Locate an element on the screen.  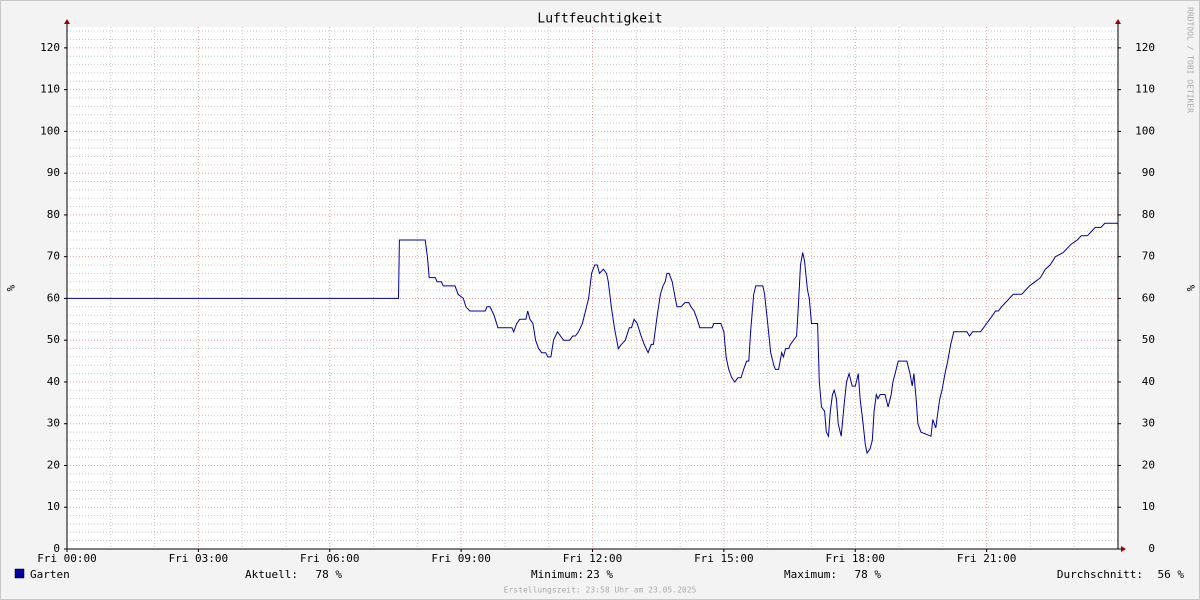
y2-tick-label: 30 is located at coordinates (1148, 423).